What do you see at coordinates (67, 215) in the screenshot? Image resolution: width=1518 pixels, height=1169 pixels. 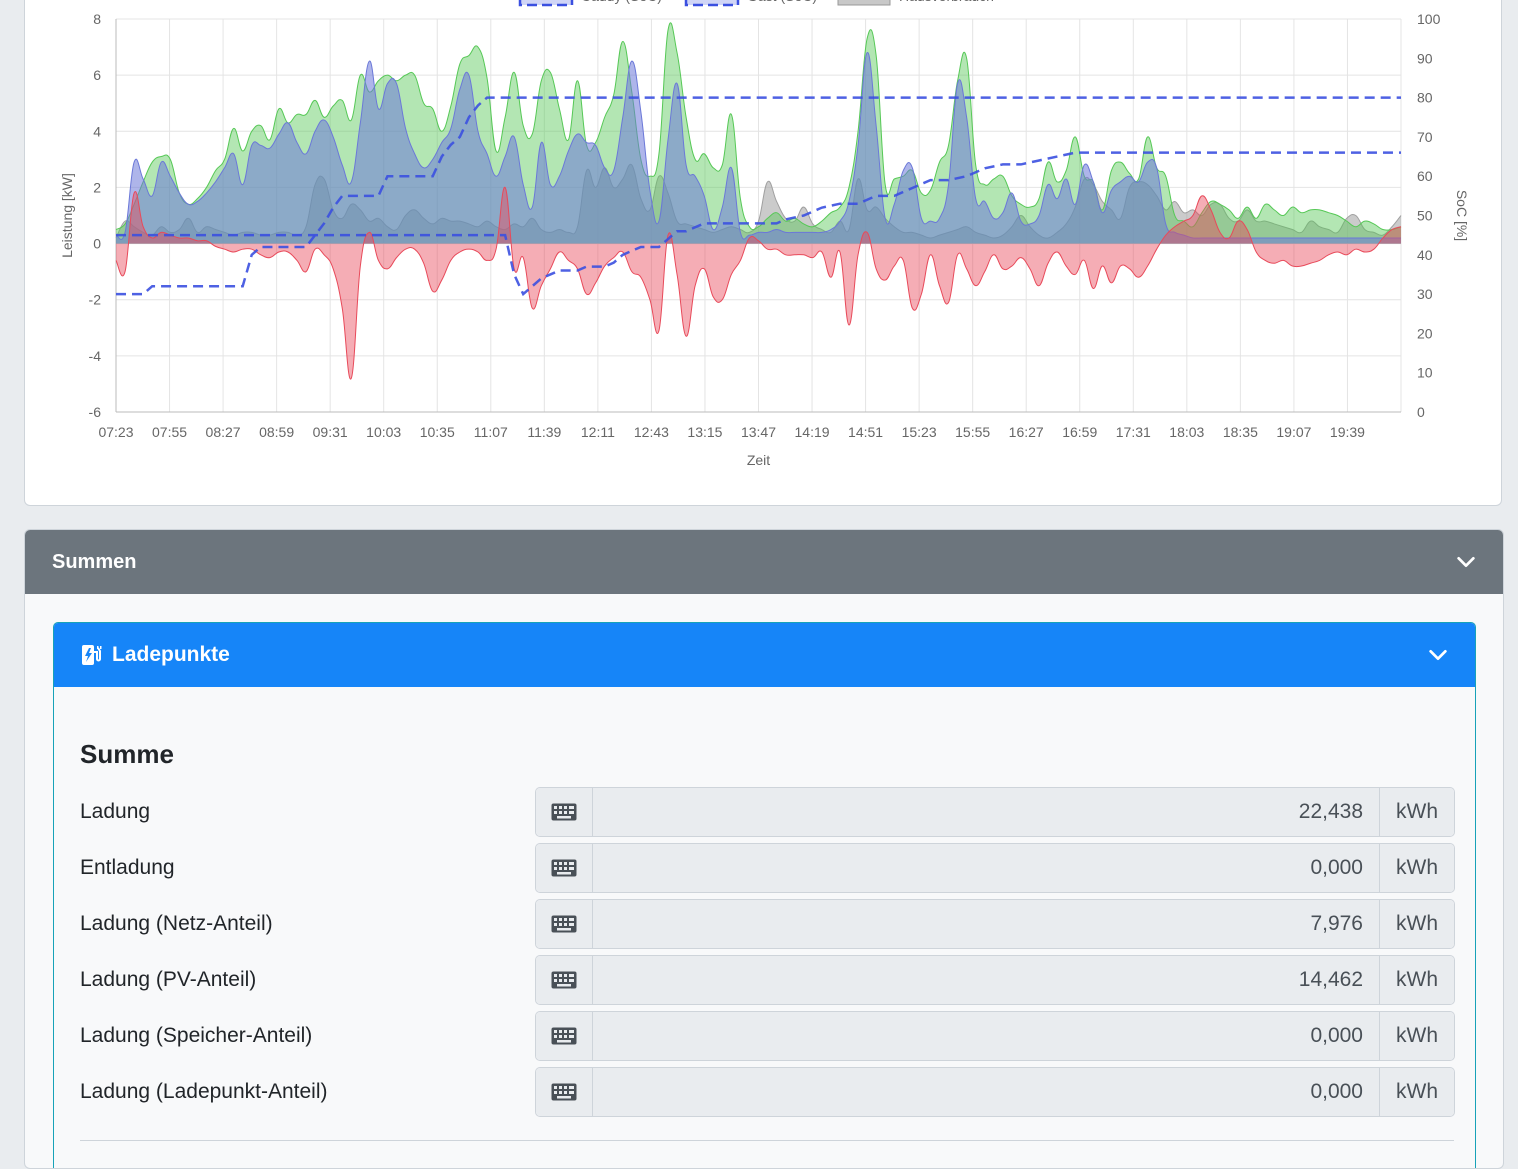 I see `y-axis-title: Leistung [kW]` at bounding box center [67, 215].